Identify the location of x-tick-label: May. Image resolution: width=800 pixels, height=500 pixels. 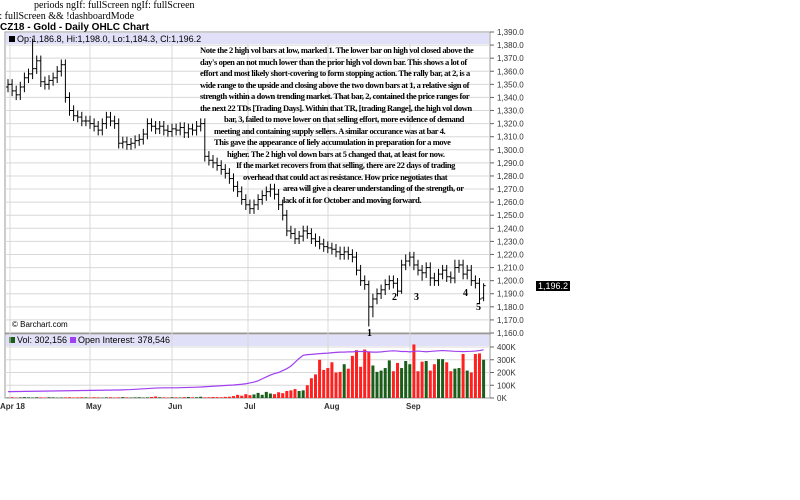
(94, 406).